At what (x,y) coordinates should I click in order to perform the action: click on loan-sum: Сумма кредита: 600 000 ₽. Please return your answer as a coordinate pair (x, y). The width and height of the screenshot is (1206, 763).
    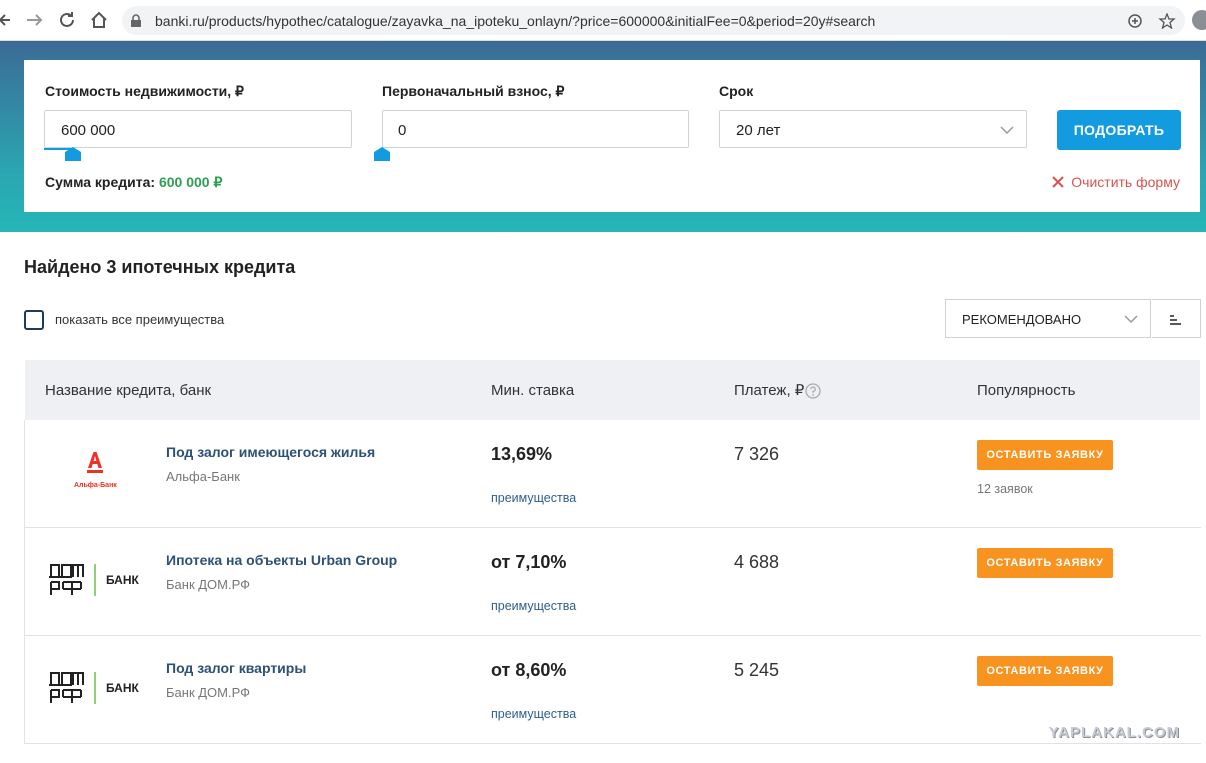
    Looking at the image, I should click on (133, 182).